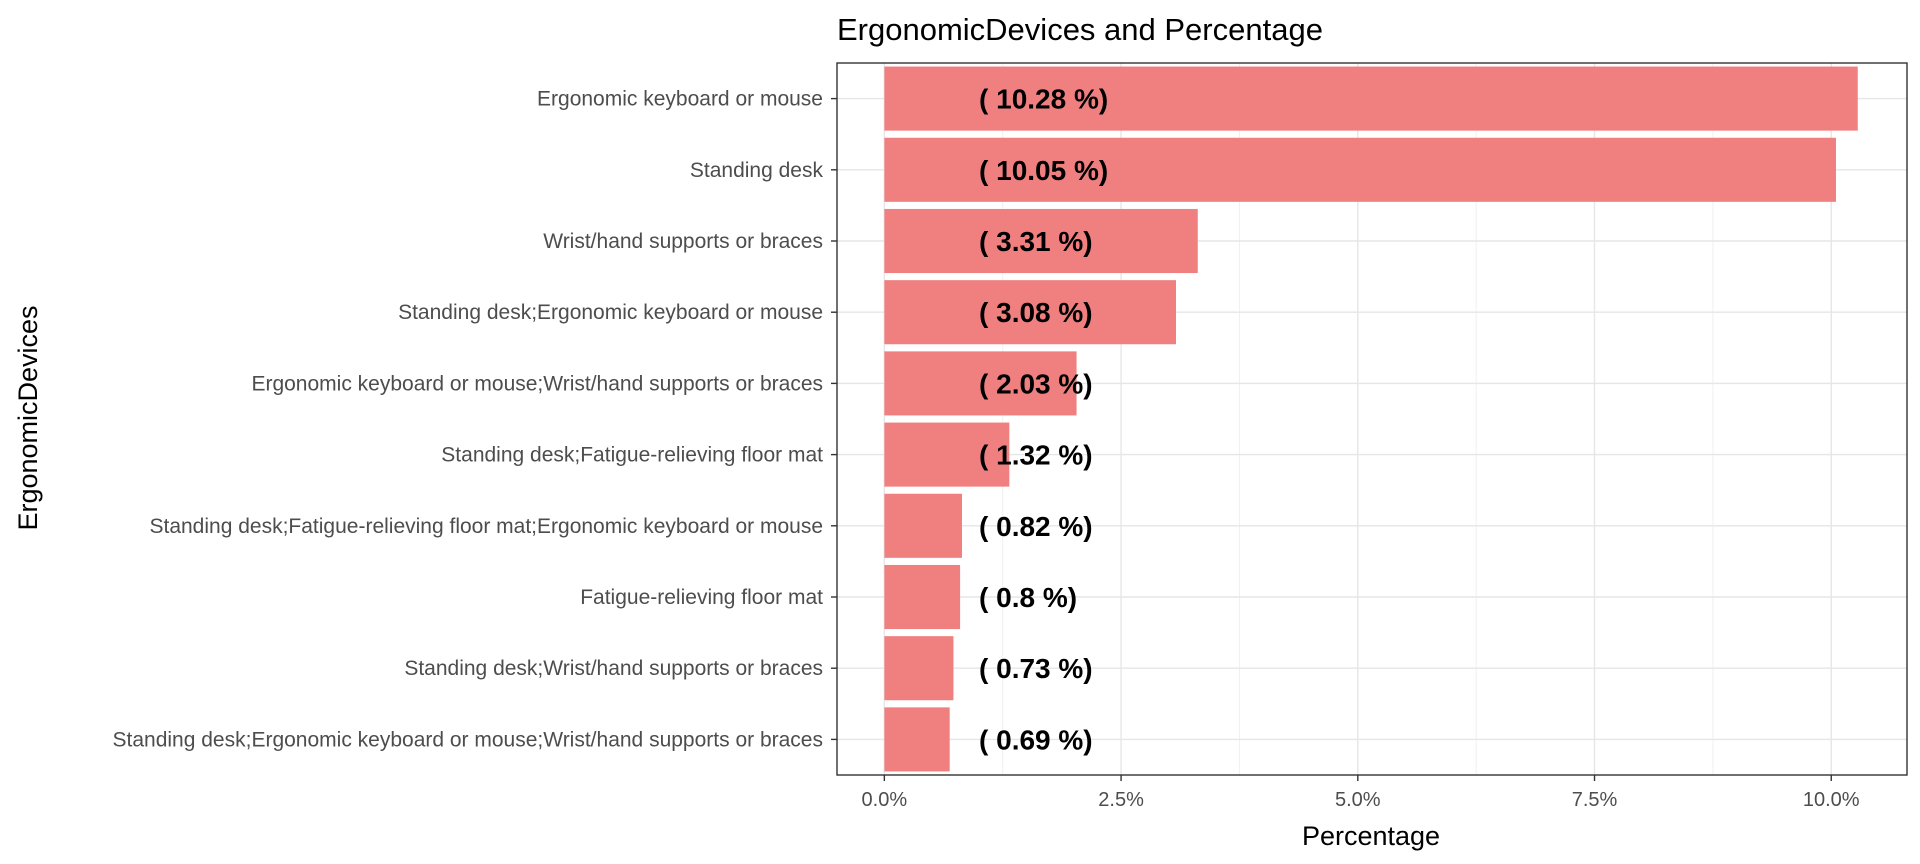 The image size is (1920, 864). What do you see at coordinates (885, 800) in the screenshot?
I see `x-tick-label: 0.0%` at bounding box center [885, 800].